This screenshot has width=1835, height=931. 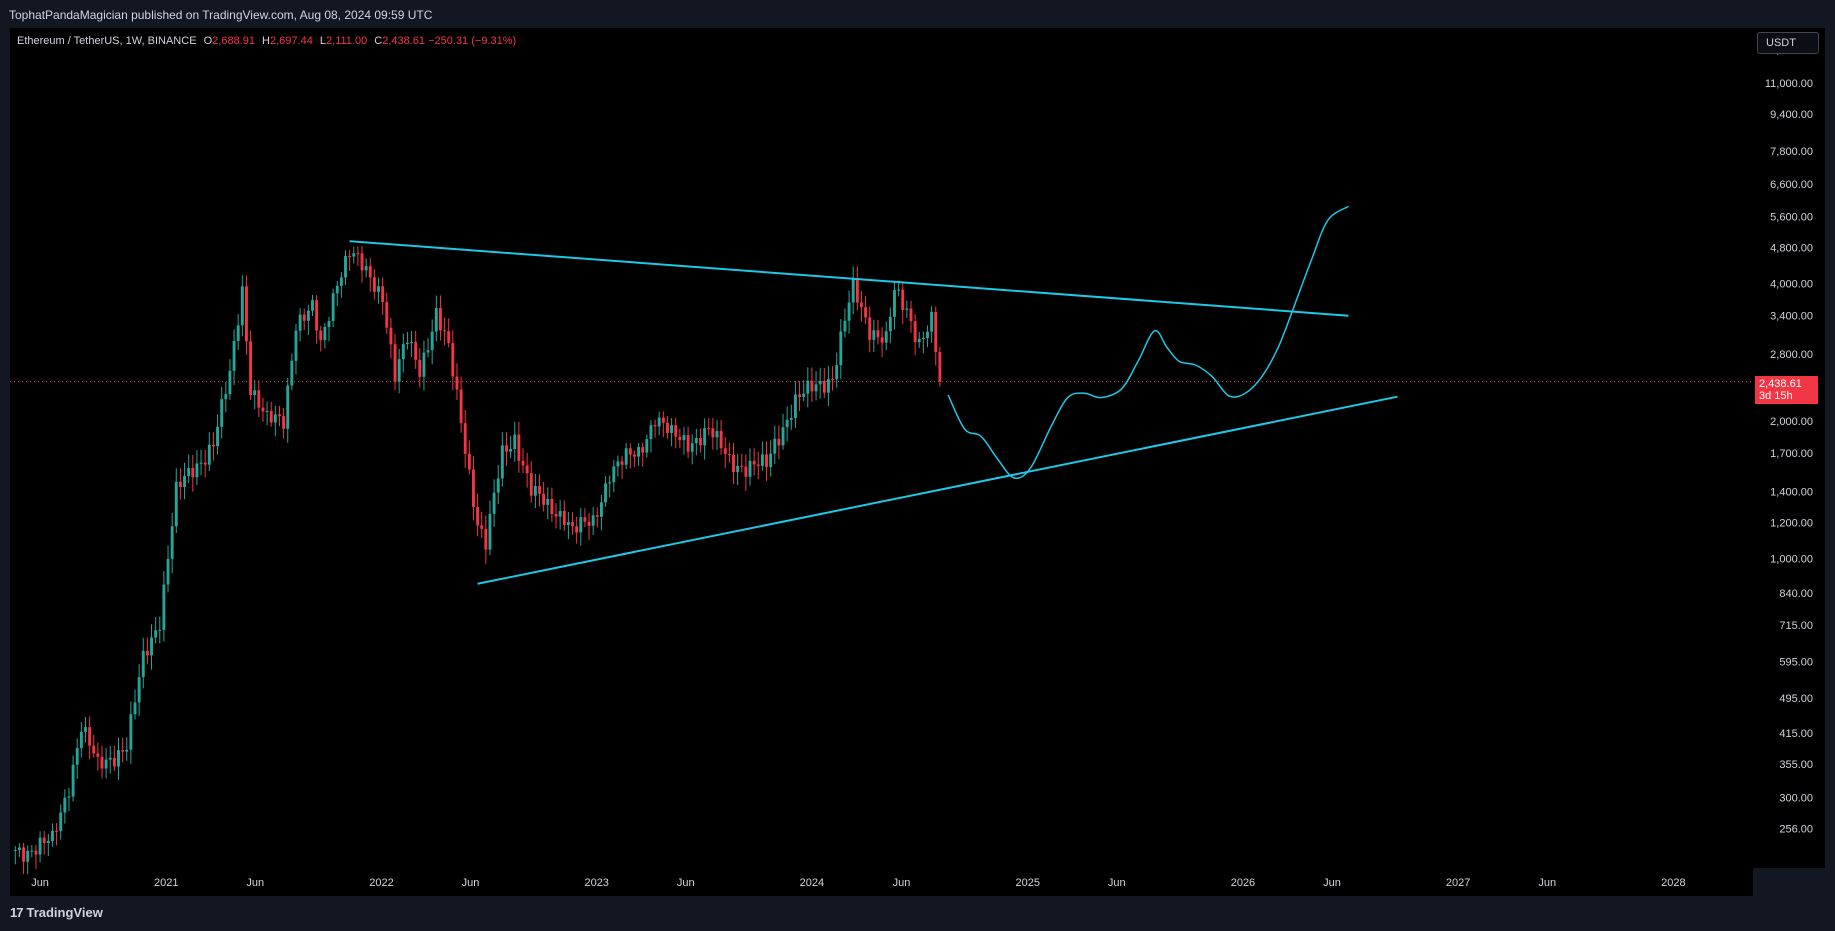 I want to click on y-tick-label: 7,800.00, so click(x=1791, y=152).